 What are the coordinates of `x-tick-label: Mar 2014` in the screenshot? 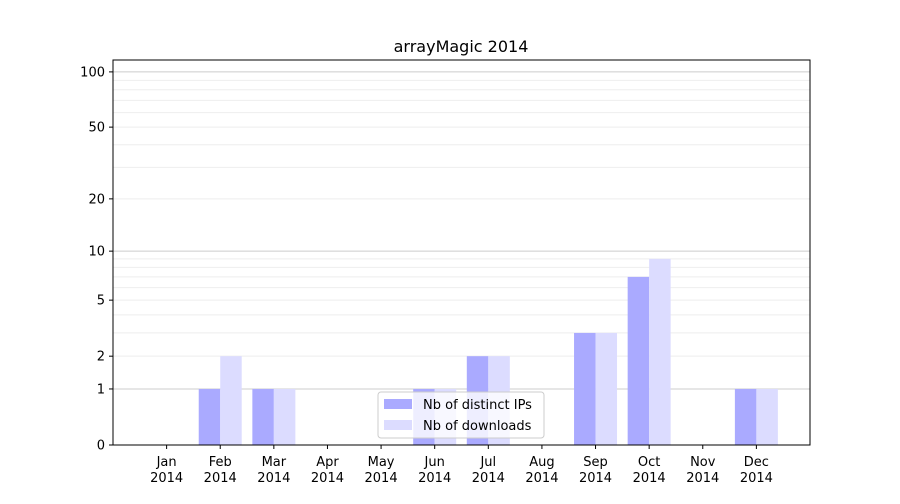 It's located at (273, 470).